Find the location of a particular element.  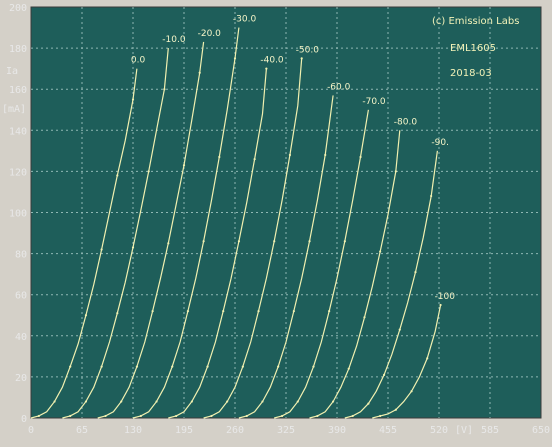

curve-label: 0.0 is located at coordinates (138, 61).